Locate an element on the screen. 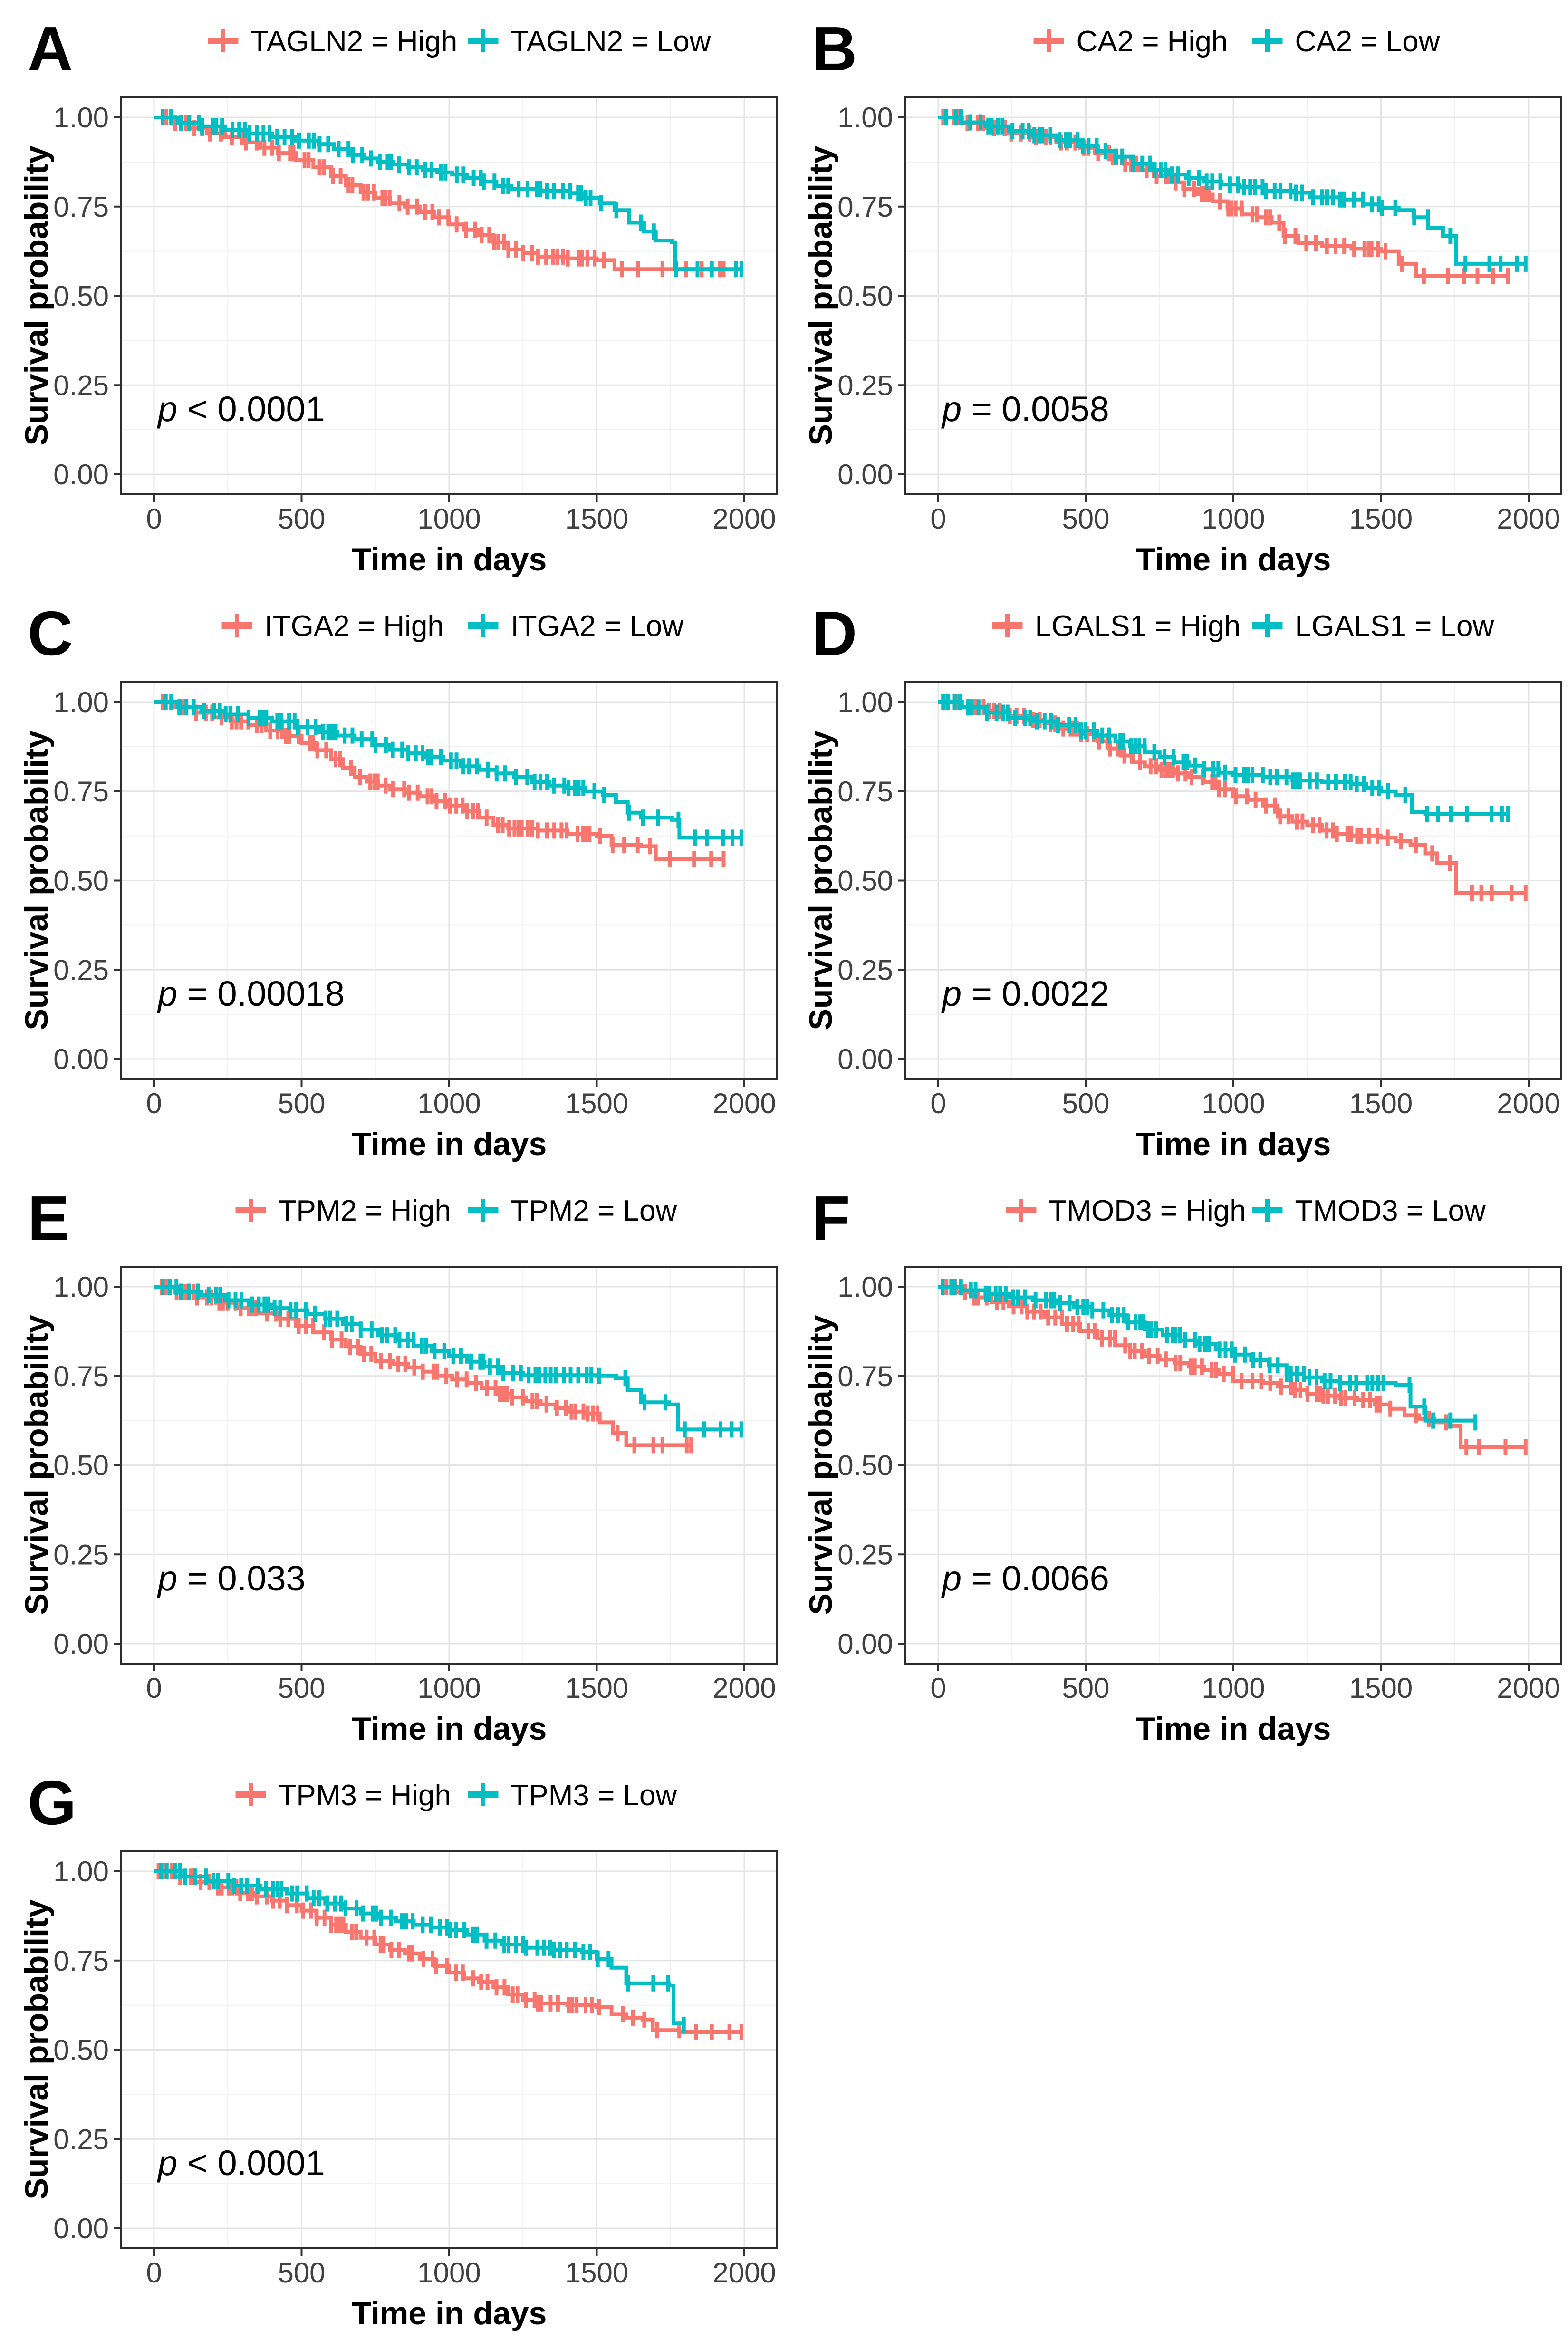  legend-item-high: ITGA2 = High is located at coordinates (332, 626).